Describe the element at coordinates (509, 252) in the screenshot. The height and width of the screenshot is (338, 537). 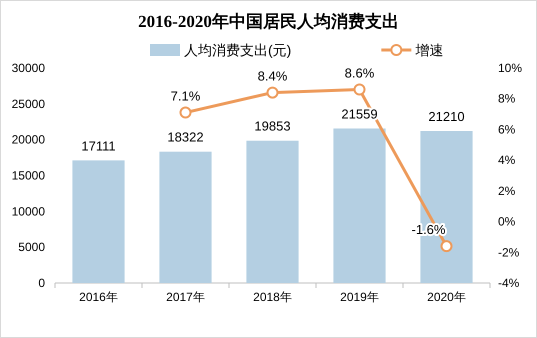
I see `y2-tick-label: -2%` at that location.